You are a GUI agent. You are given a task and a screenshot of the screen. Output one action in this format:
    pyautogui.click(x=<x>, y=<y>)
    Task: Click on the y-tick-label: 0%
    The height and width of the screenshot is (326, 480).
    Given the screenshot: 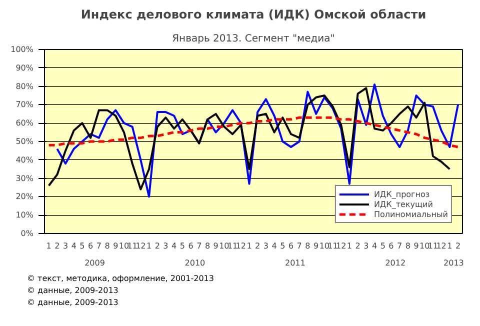 What is the action you would take?
    pyautogui.click(x=27, y=233)
    